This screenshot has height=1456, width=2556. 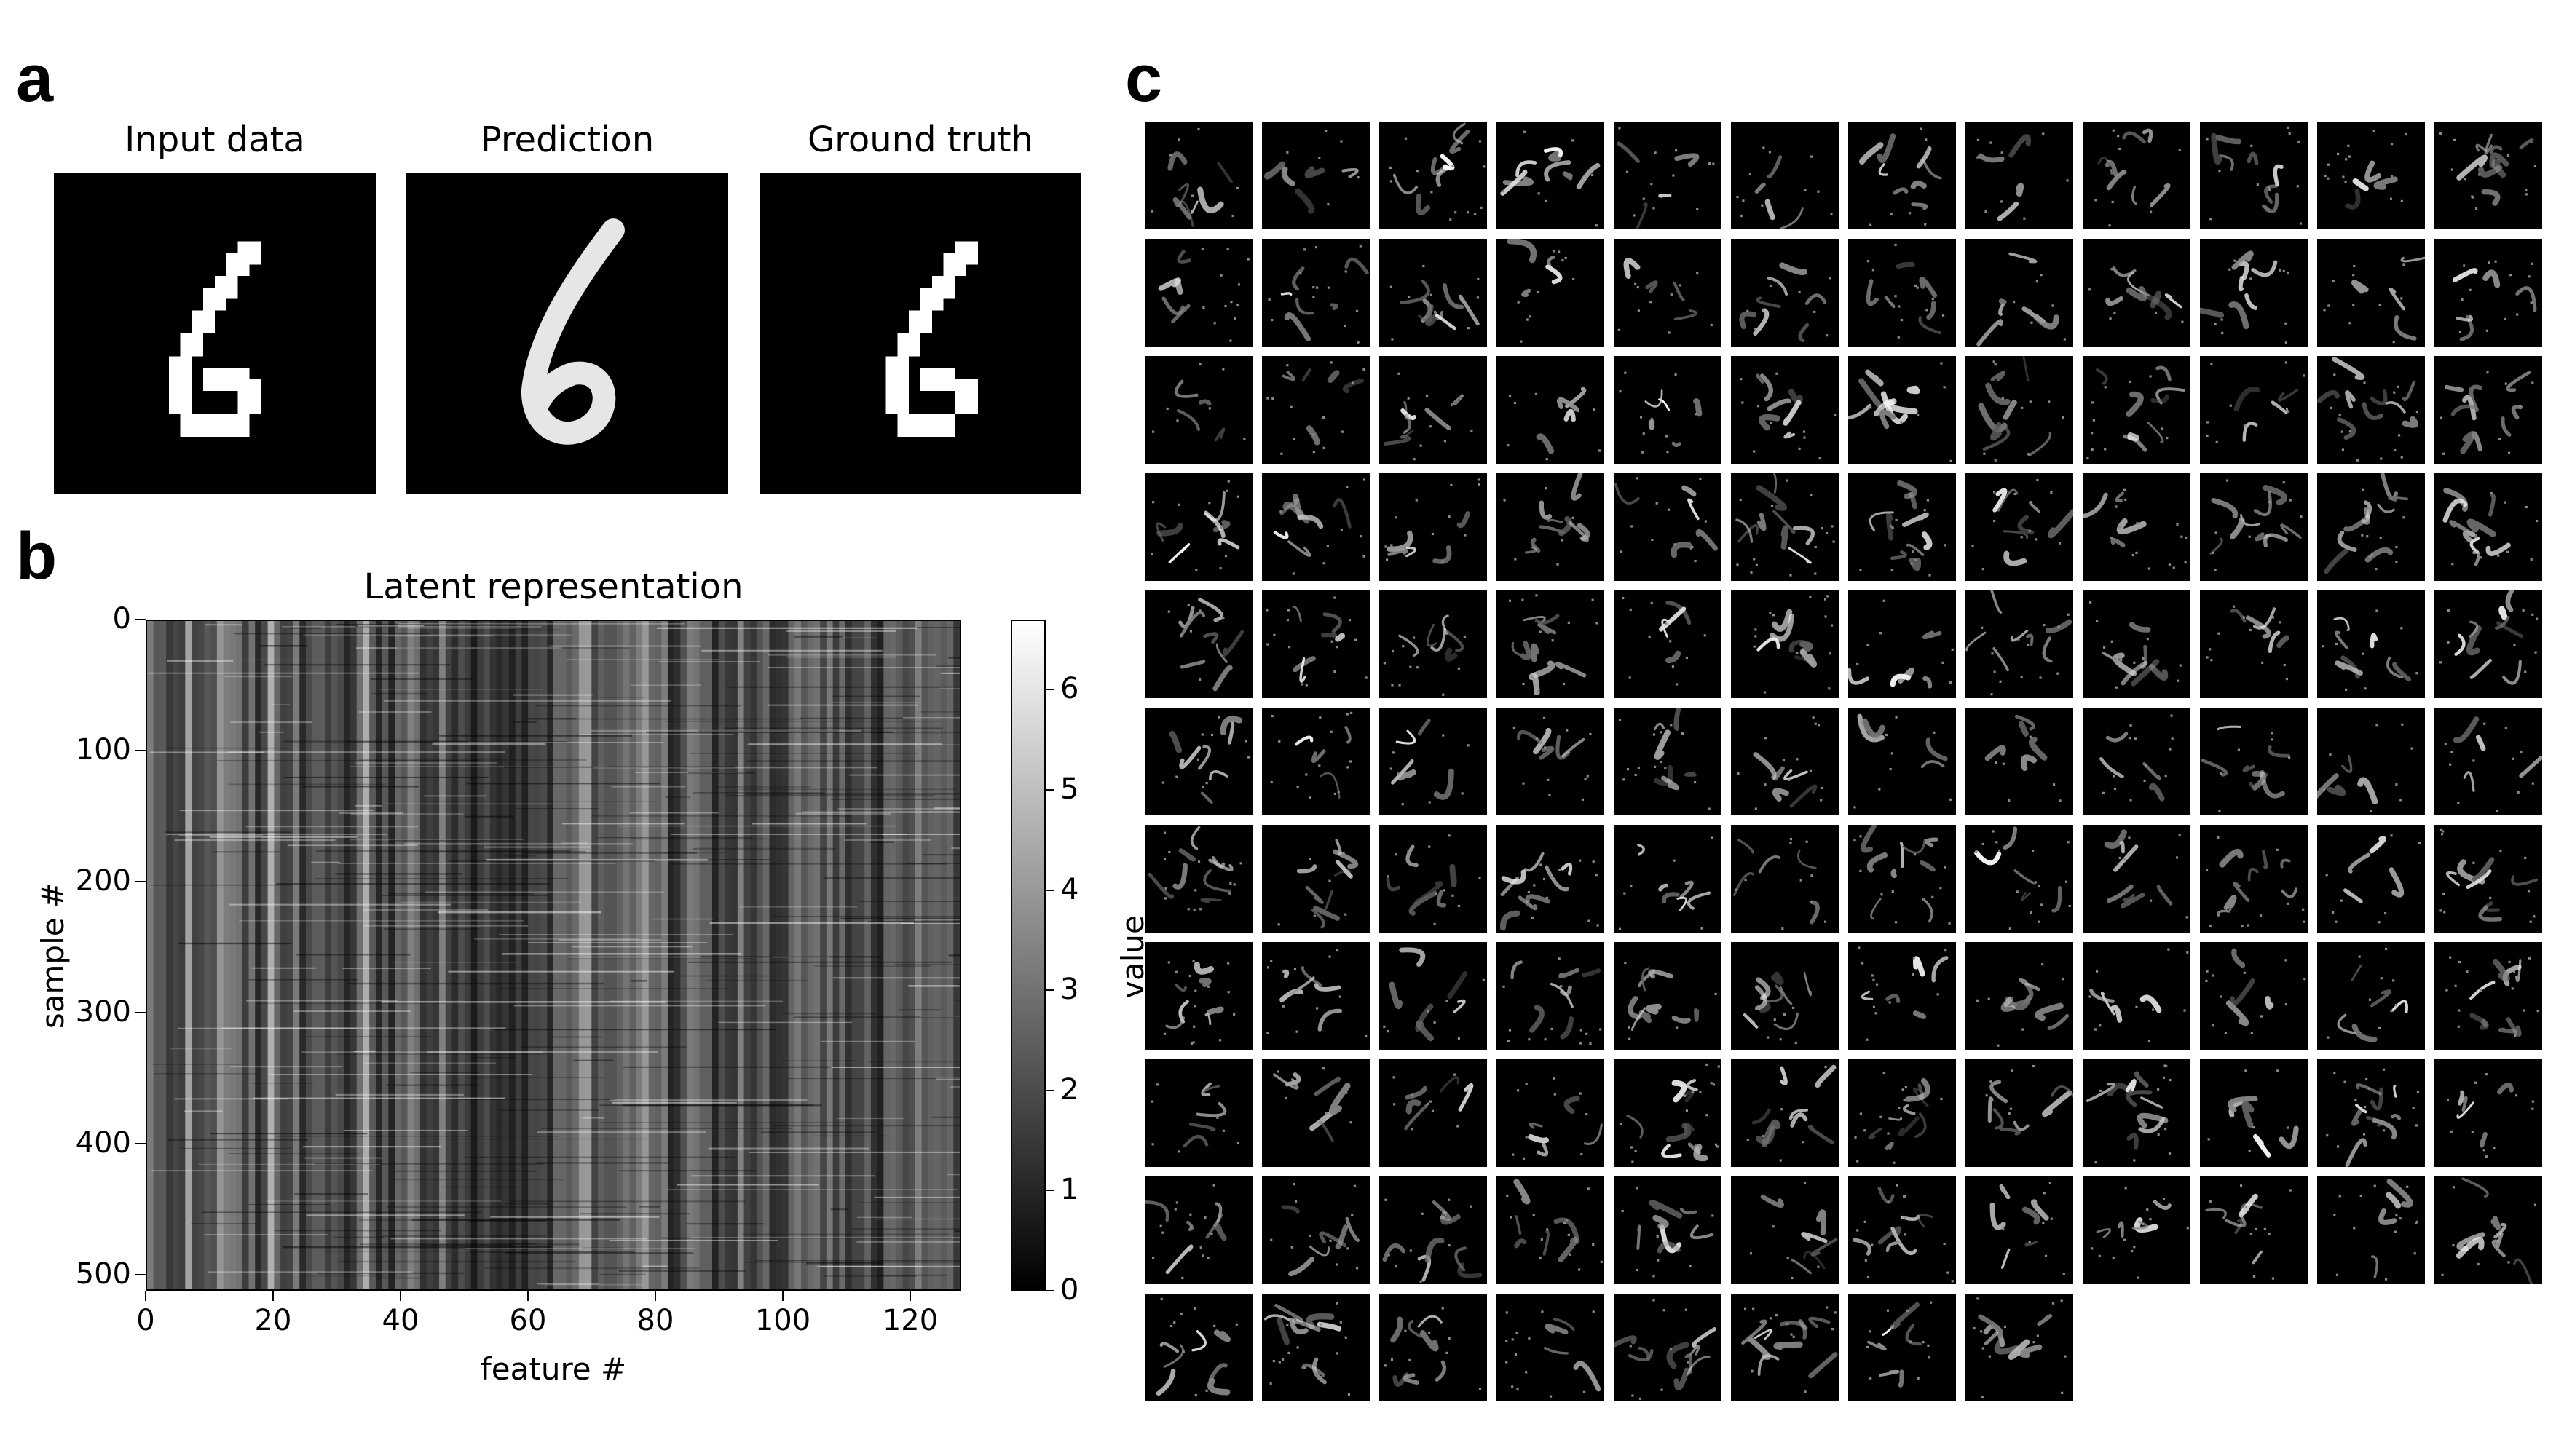 I want to click on colorbar-tick-label: 2, so click(x=1069, y=1089).